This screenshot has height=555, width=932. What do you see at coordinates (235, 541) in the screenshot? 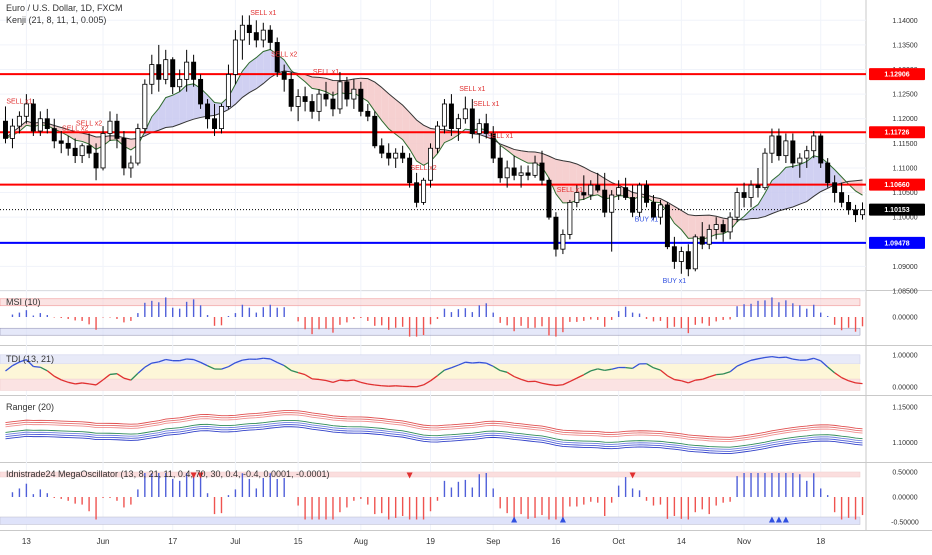
I see `time-axis-label: Jul` at bounding box center [235, 541].